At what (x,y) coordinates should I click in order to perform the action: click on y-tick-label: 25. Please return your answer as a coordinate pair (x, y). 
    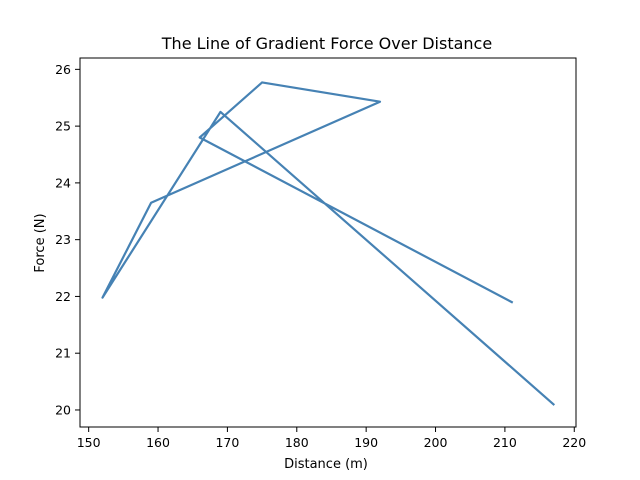
    Looking at the image, I should click on (63, 126).